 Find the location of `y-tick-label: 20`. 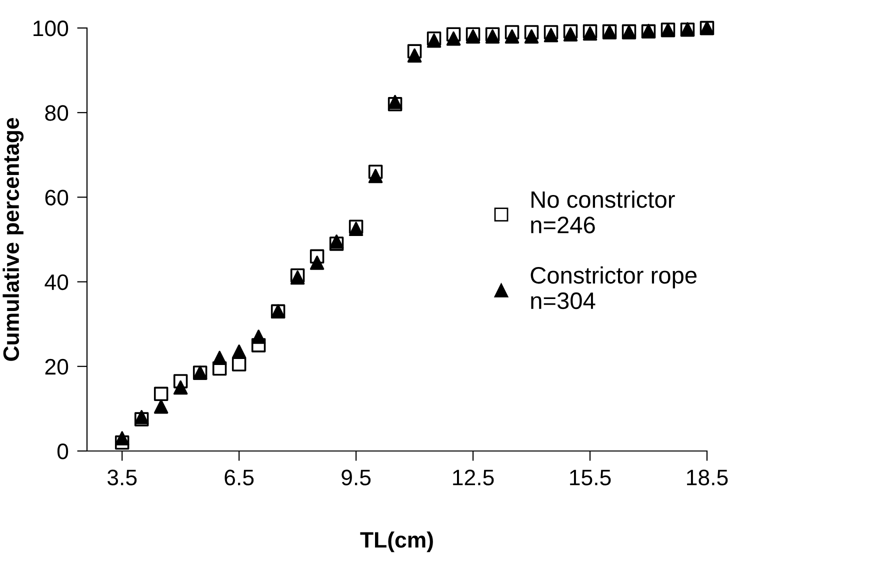

y-tick-label: 20 is located at coordinates (56, 366).